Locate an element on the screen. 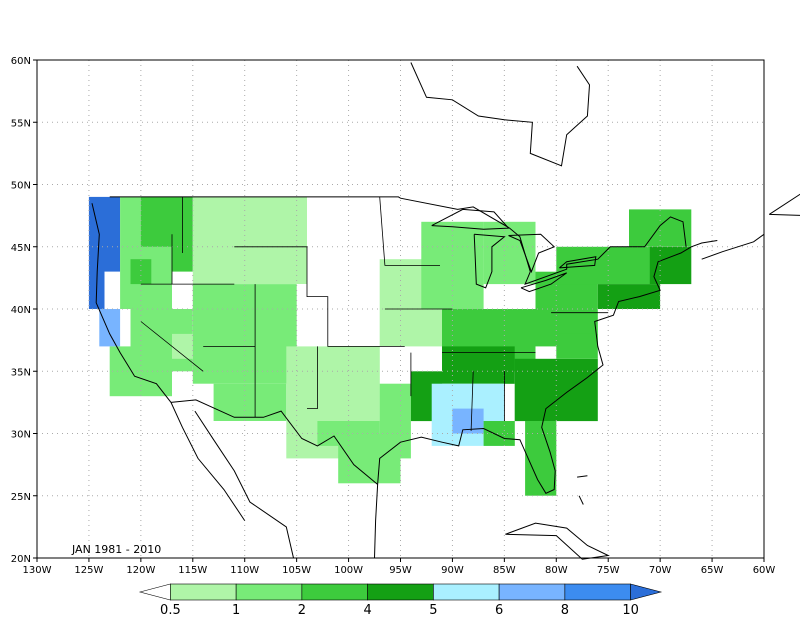  x-tick-label: 105W is located at coordinates (296, 570).